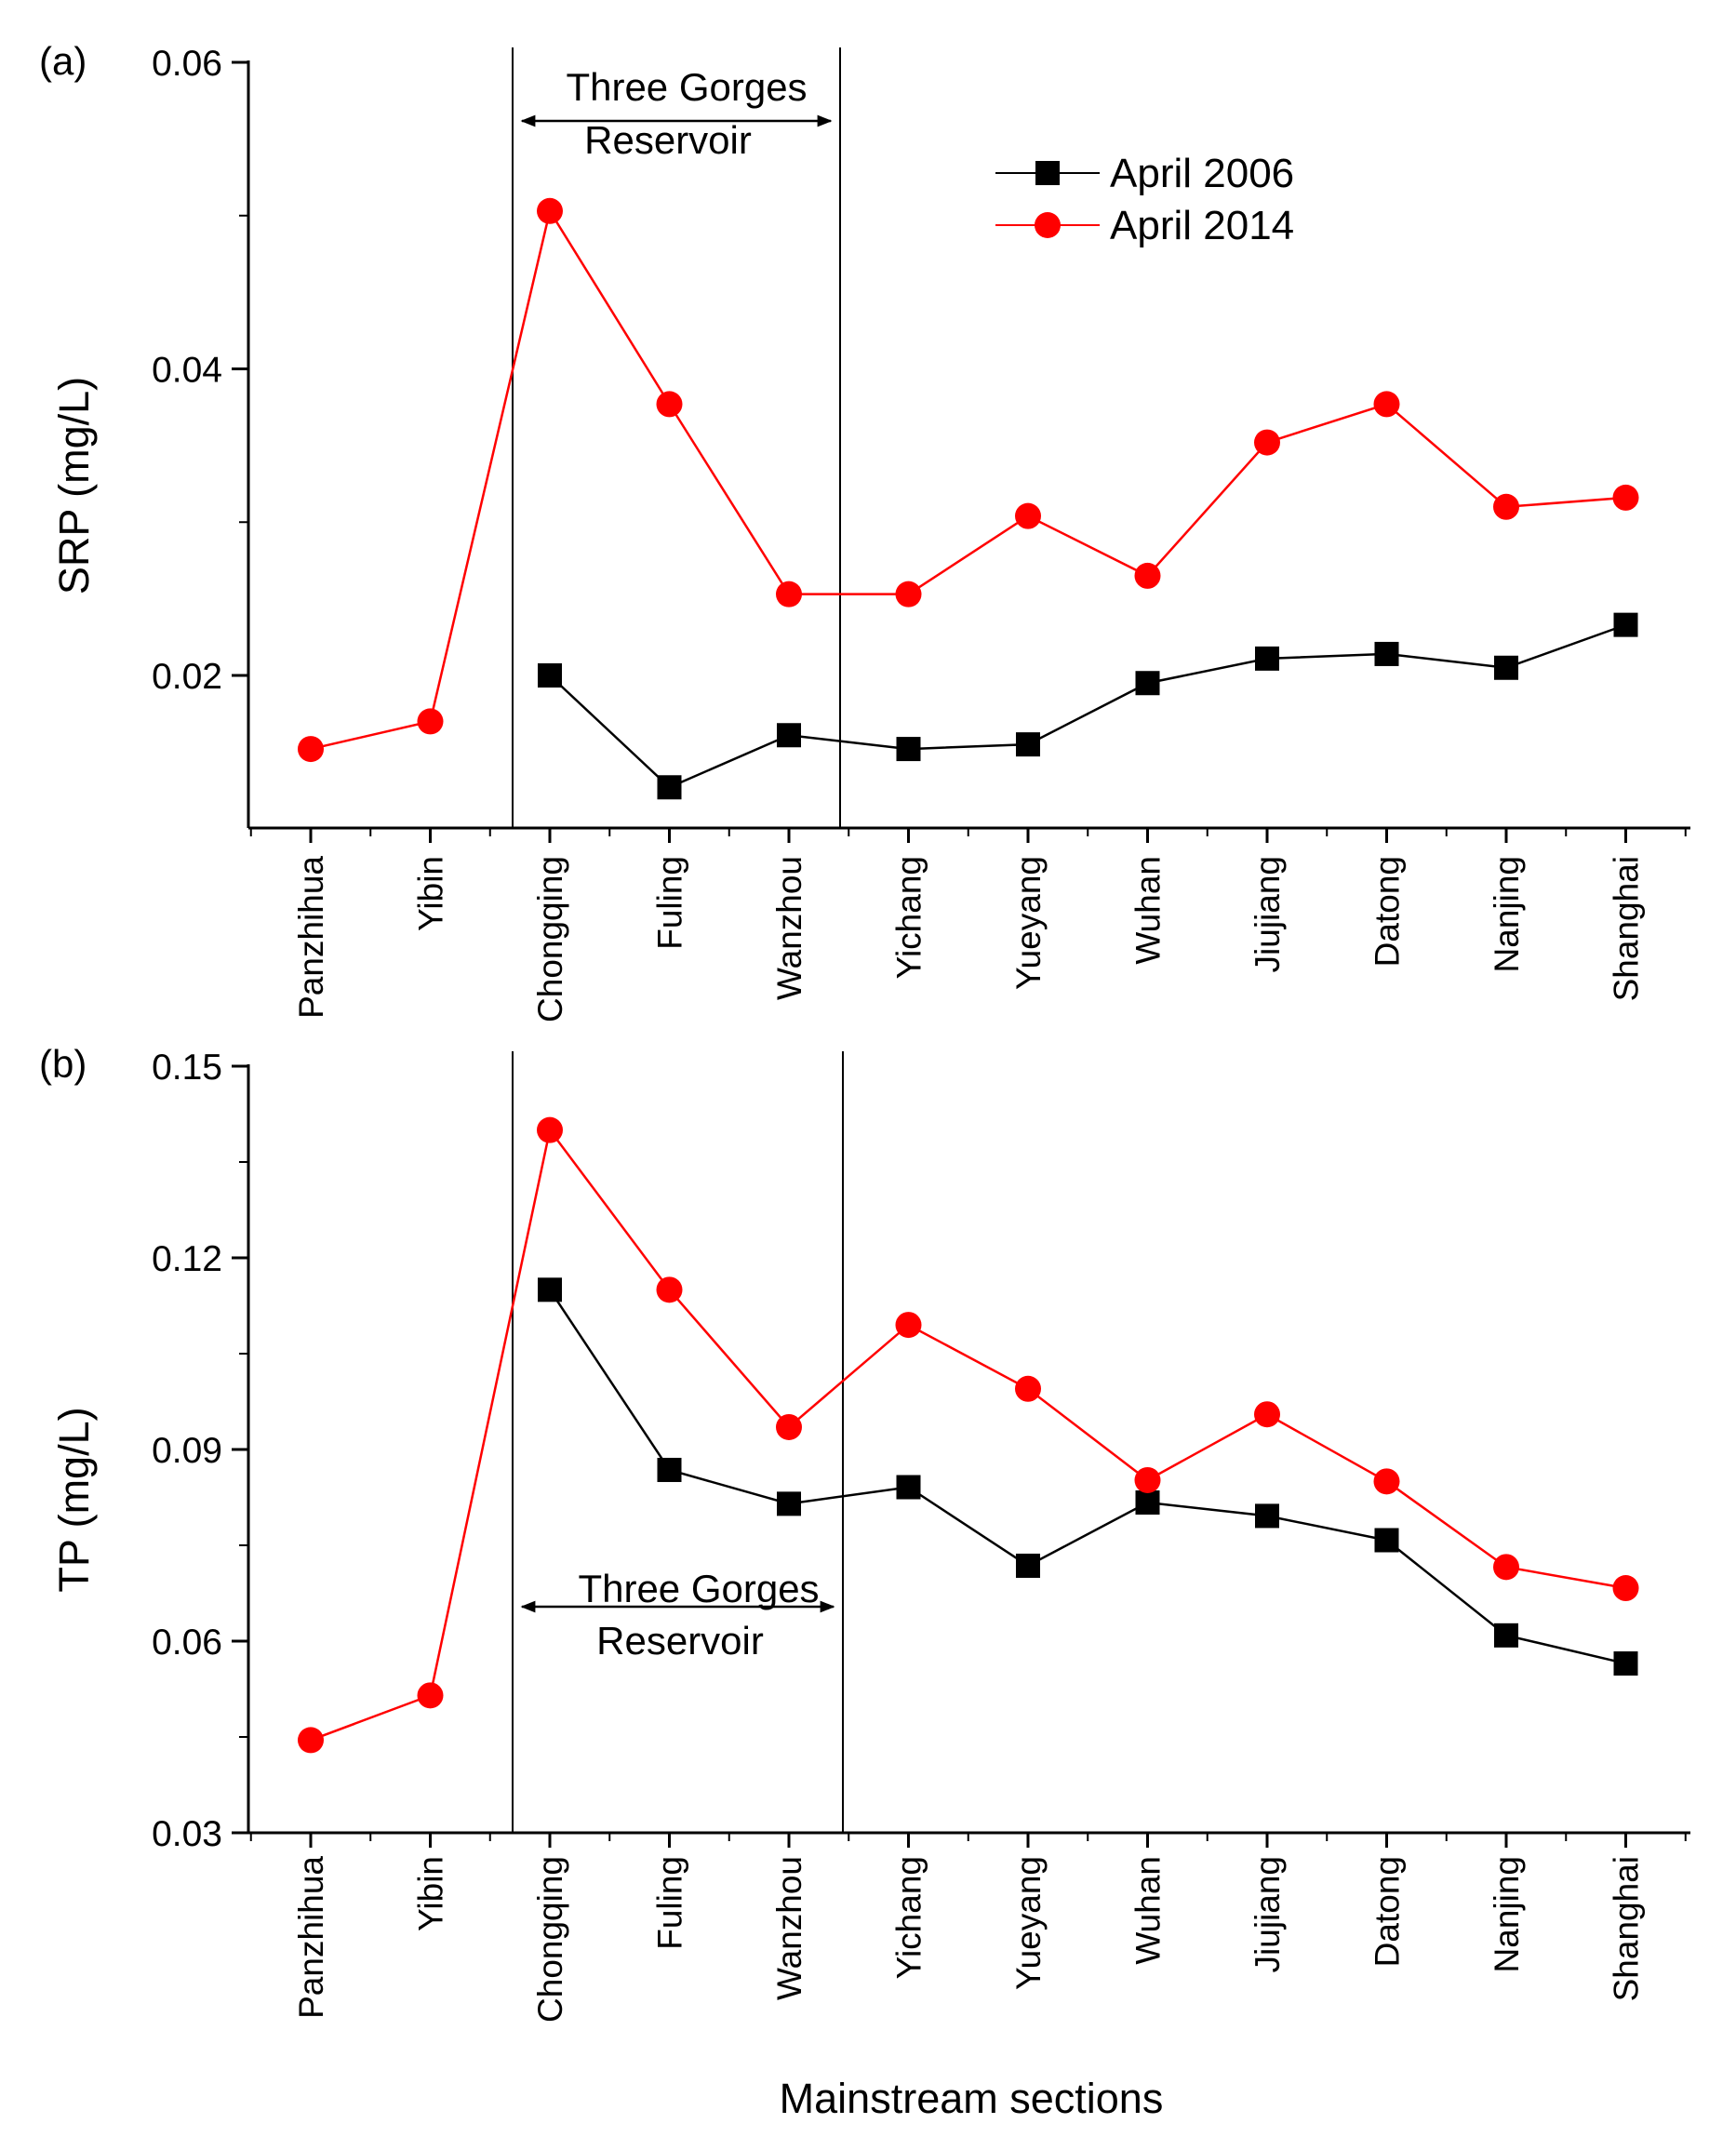  What do you see at coordinates (668, 140) in the screenshot?
I see `panel-a-annotation-line2: Reservoir` at bounding box center [668, 140].